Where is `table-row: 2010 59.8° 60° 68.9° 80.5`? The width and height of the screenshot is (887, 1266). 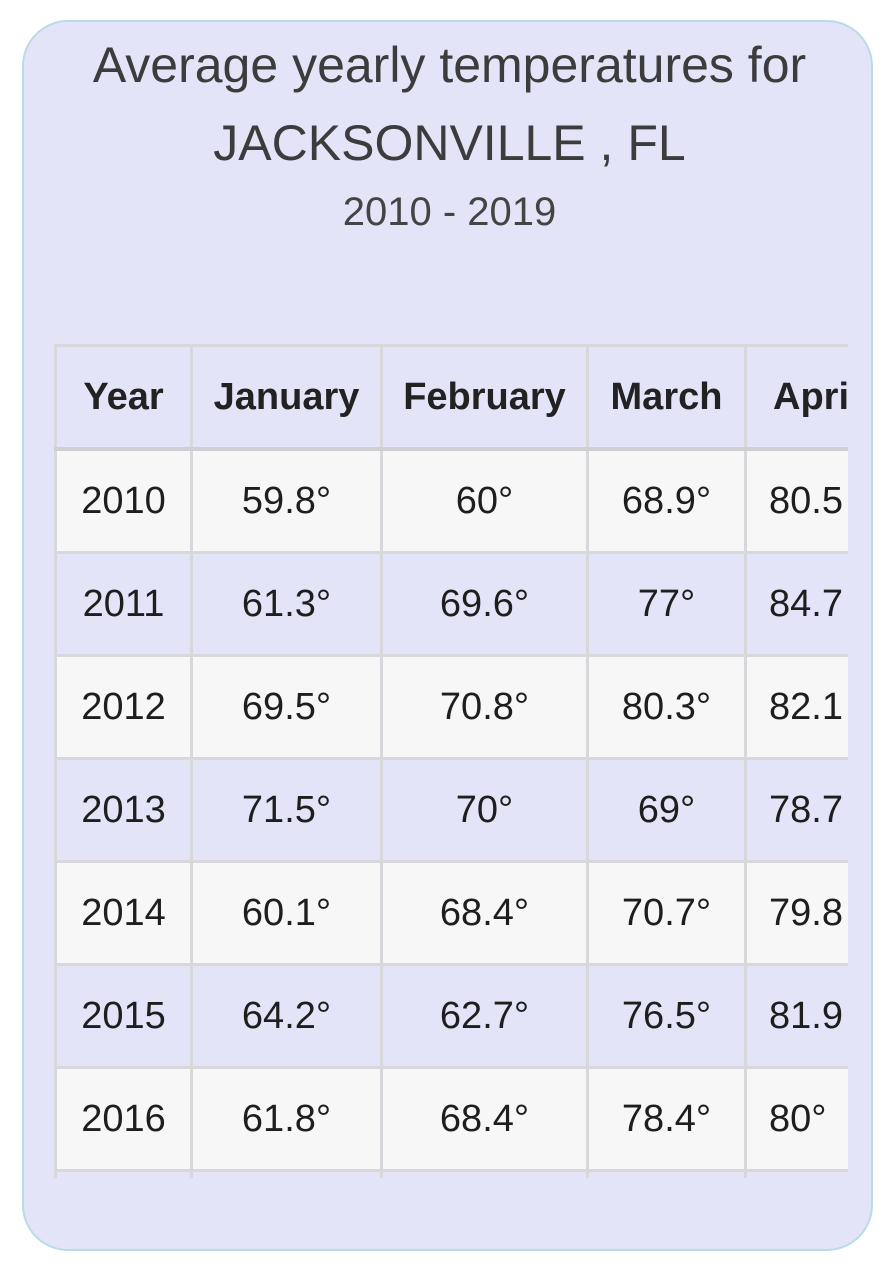 table-row: 2010 59.8° 60° 68.9° 80.5 is located at coordinates (451, 500).